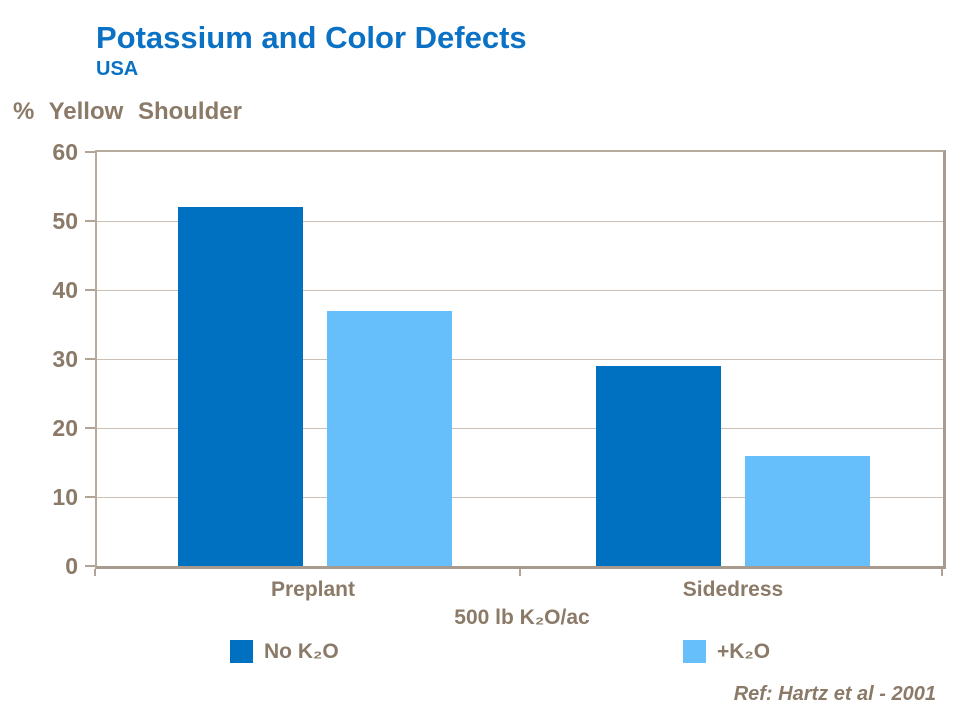 The image size is (960, 720). I want to click on legend-item-plus-k2o: +K₂O, so click(726, 651).